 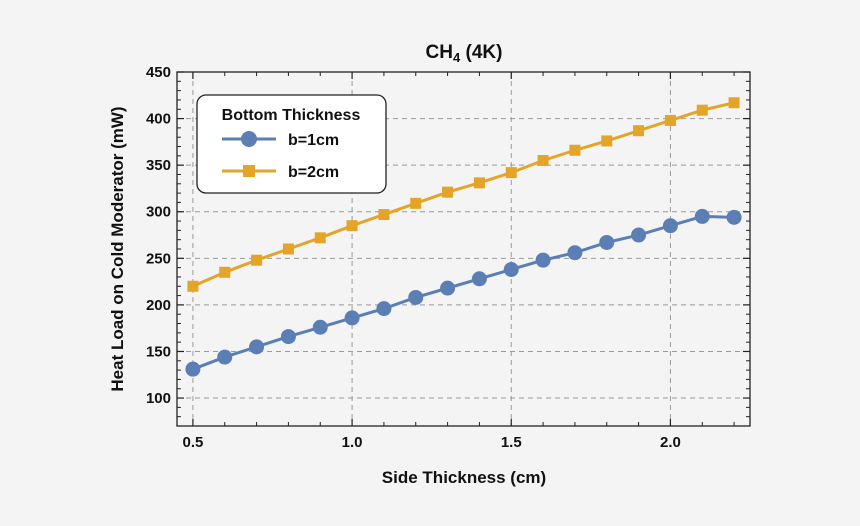 I want to click on y-tick-label: 200, so click(x=158, y=305).